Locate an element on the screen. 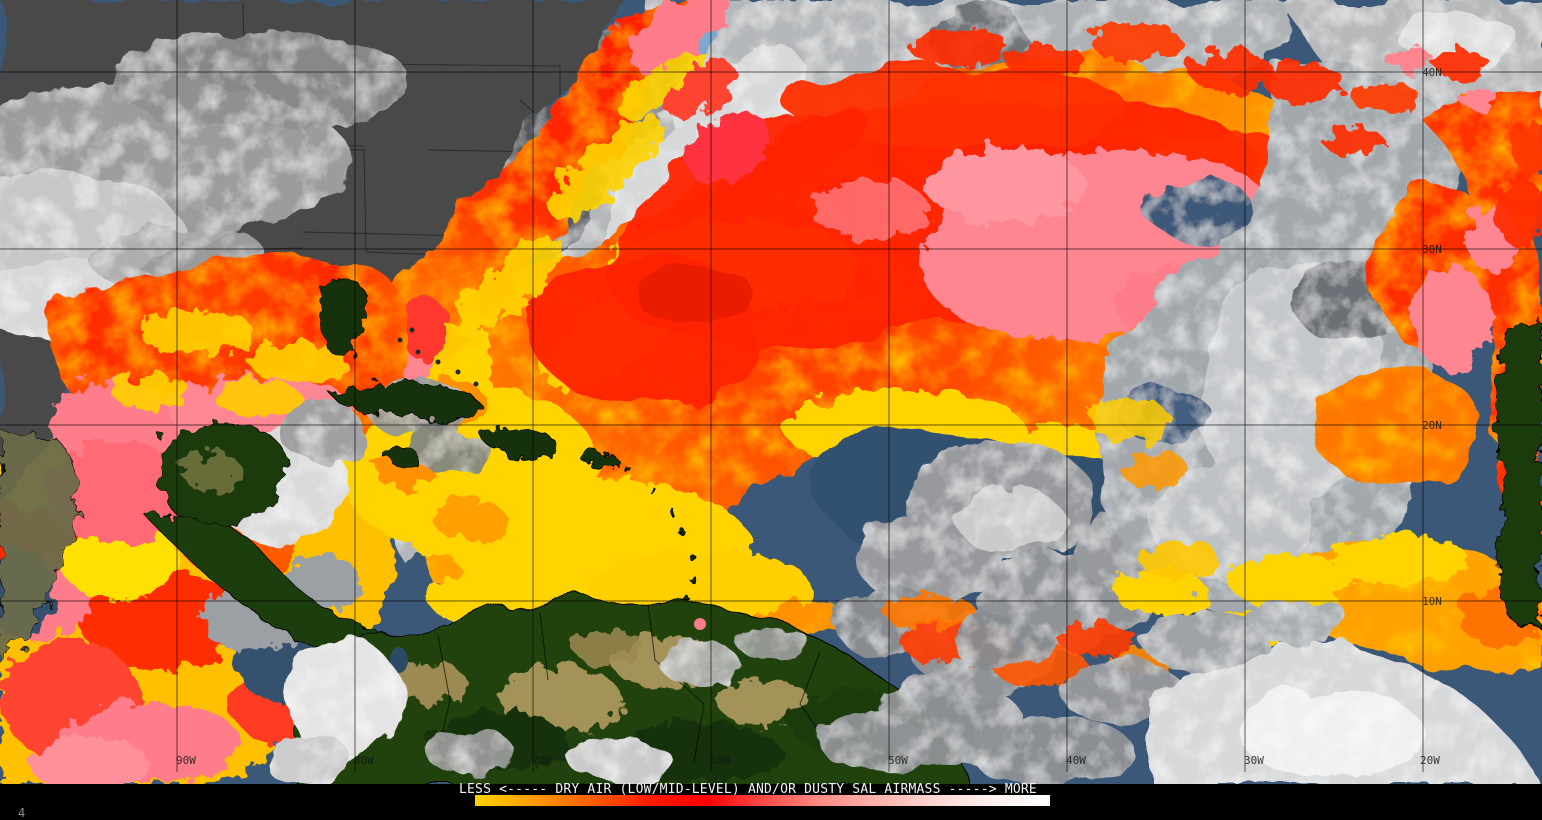 The width and height of the screenshot is (1542, 820). lon-label-90w: 90W is located at coordinates (186, 760).